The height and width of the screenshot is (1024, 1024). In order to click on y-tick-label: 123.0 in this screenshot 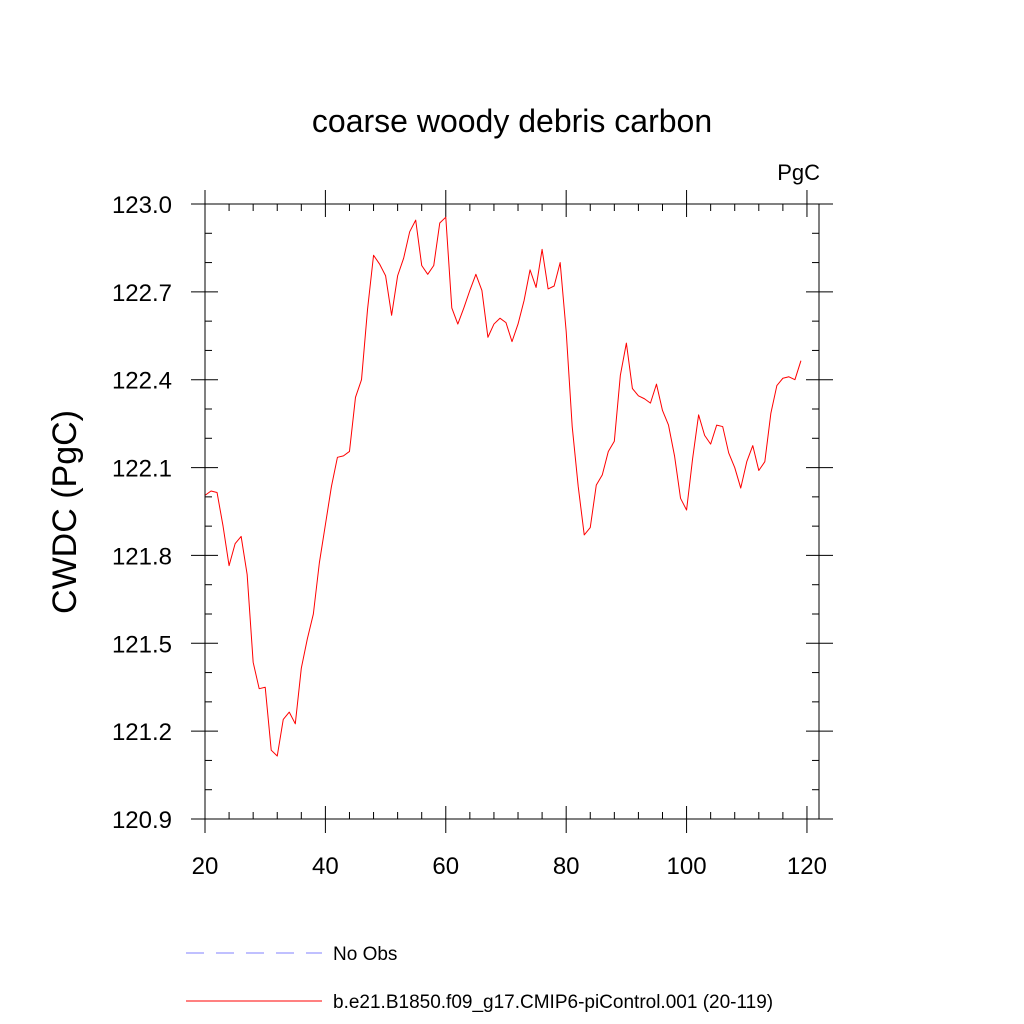, I will do `click(142, 205)`.